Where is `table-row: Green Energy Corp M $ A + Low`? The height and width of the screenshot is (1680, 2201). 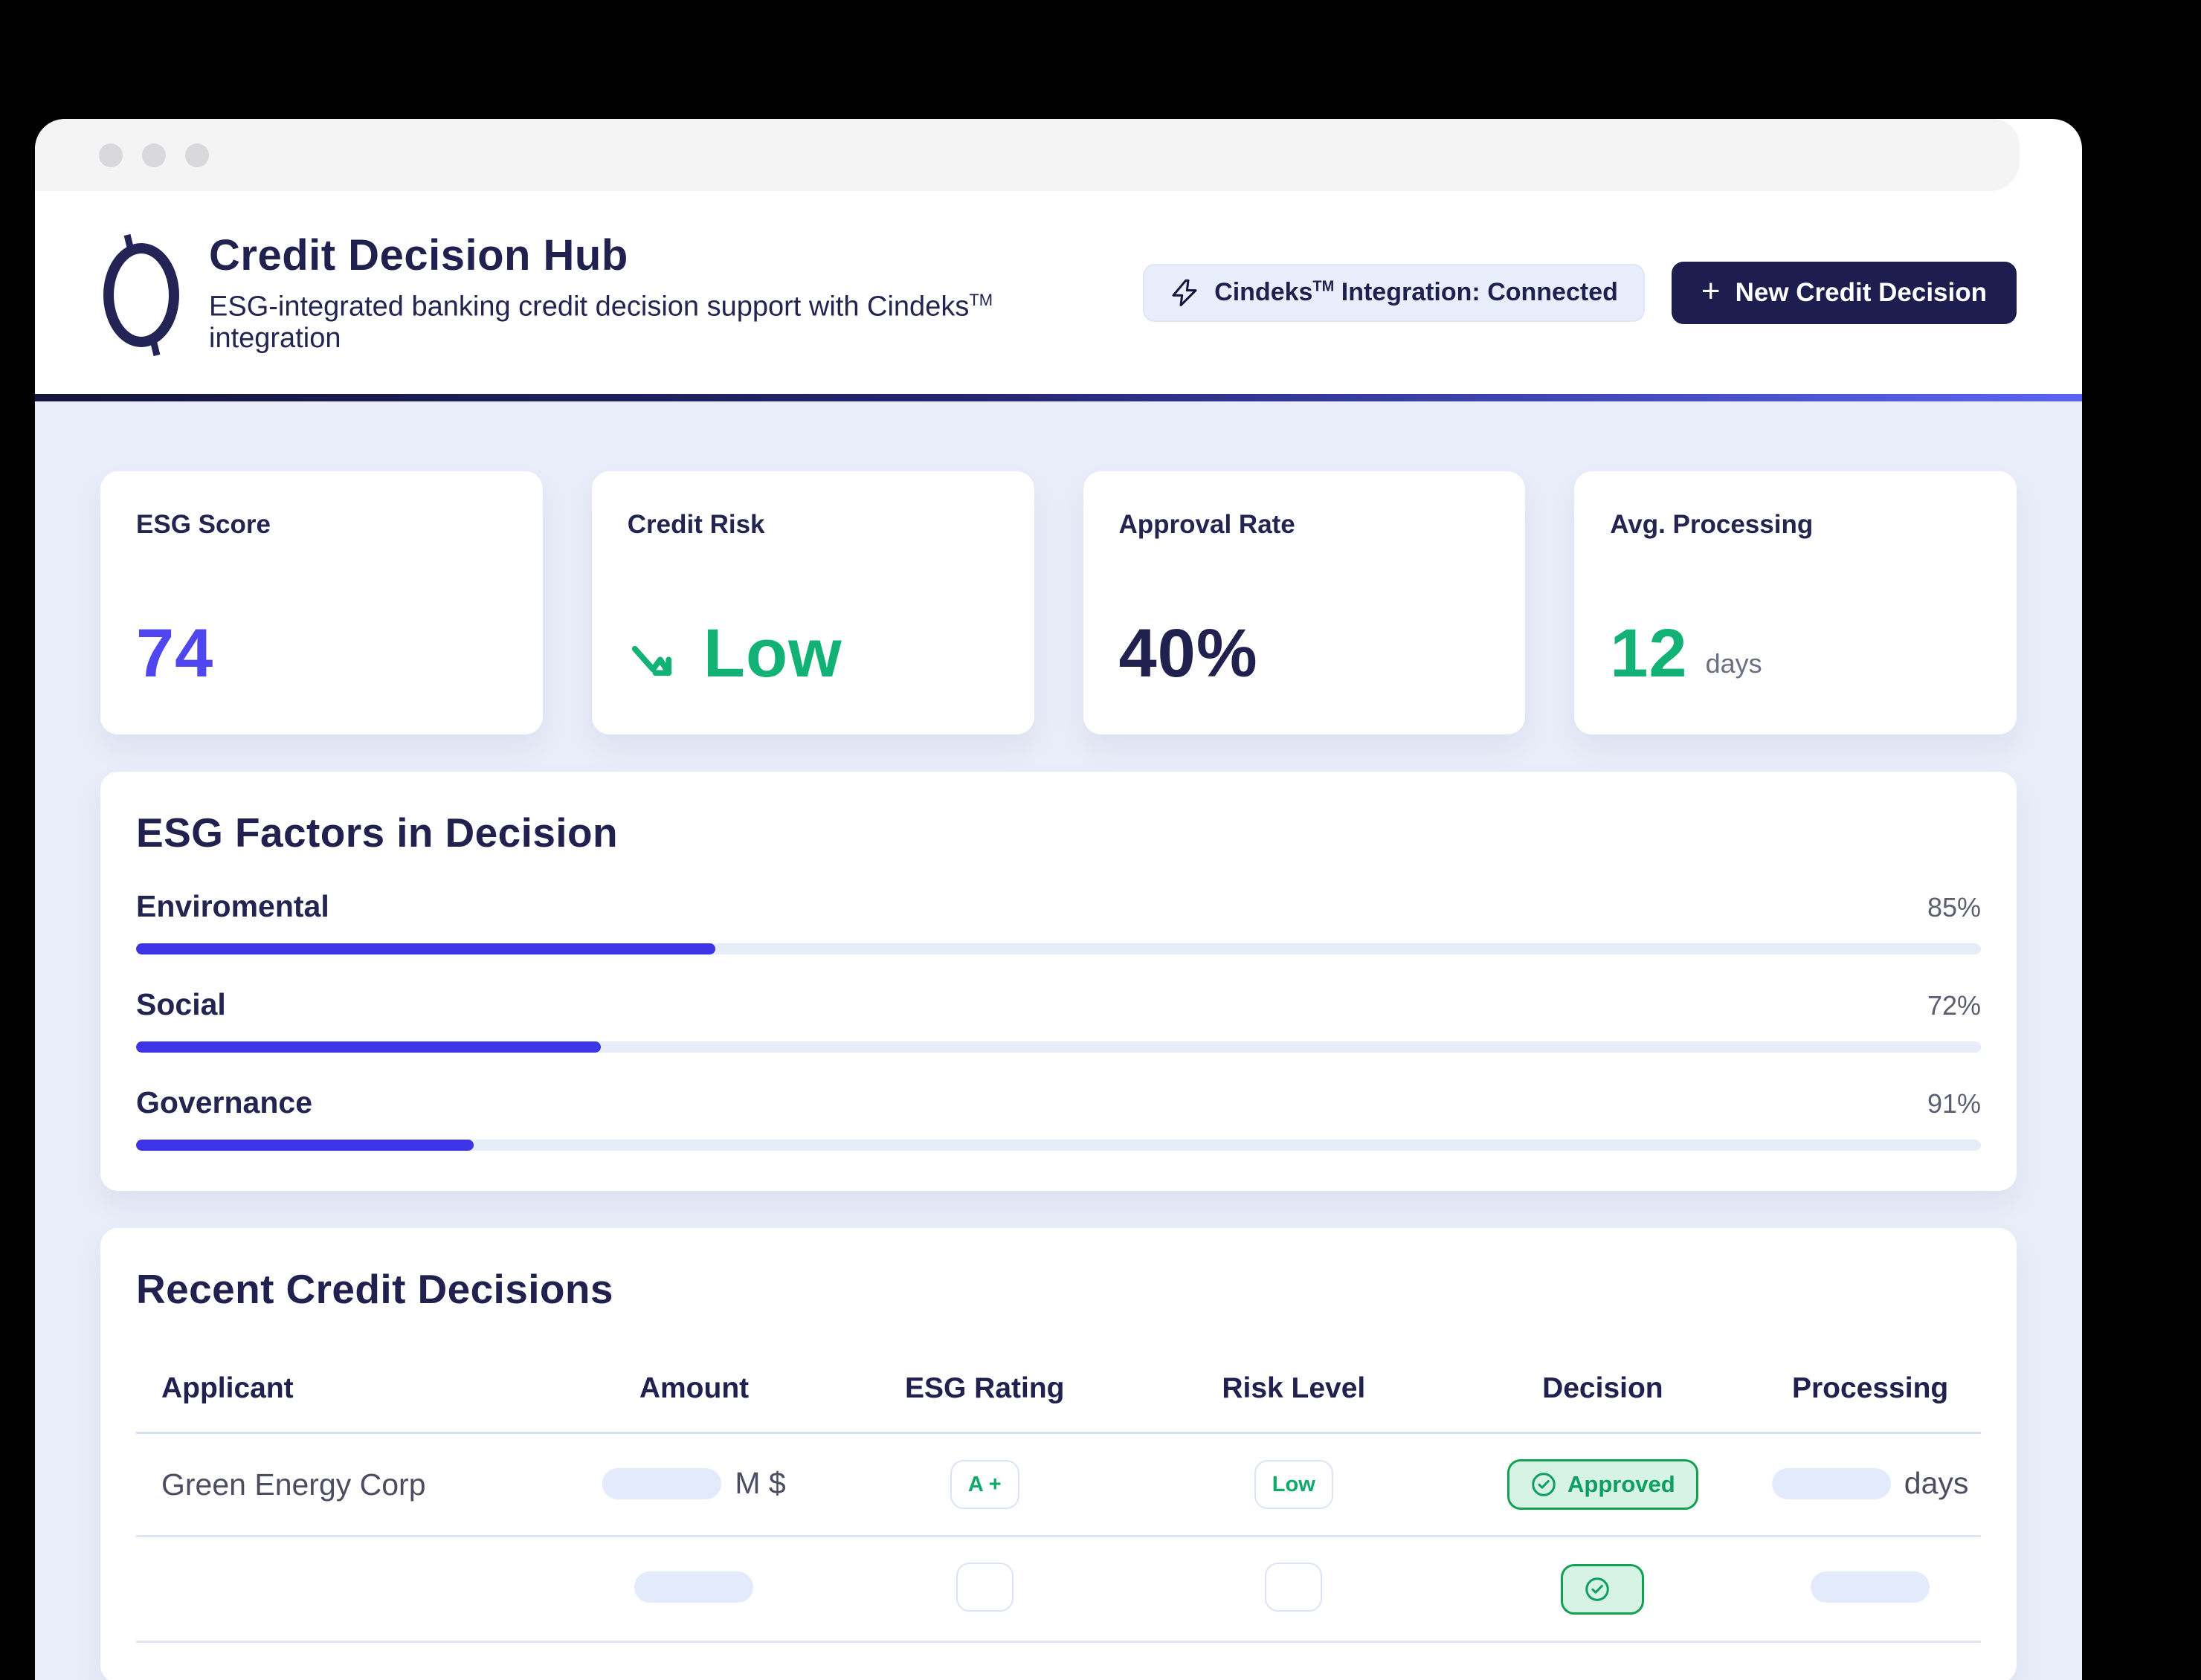 table-row: Green Energy Corp M $ A + Low is located at coordinates (1058, 1486).